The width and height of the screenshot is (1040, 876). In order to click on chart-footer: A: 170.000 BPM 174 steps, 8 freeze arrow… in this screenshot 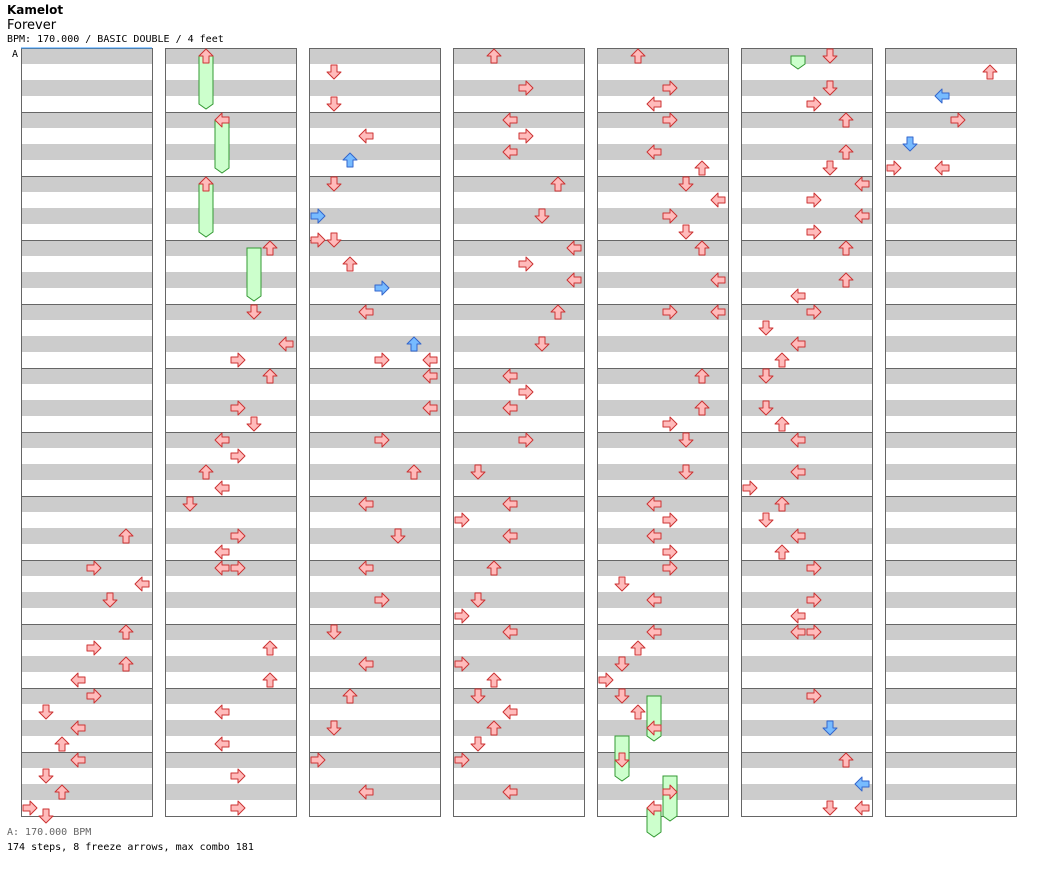, I will do `click(130, 840)`.